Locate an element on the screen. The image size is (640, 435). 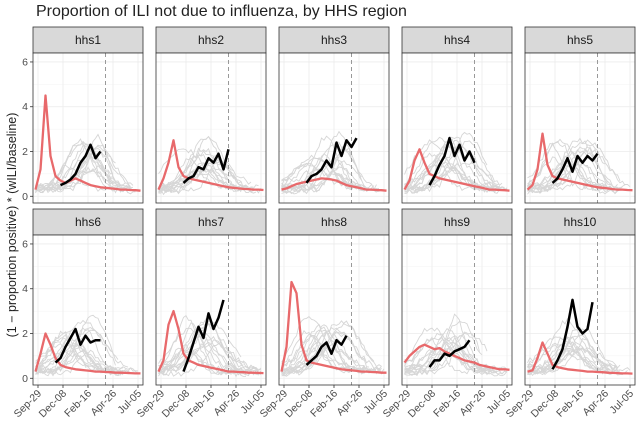
facet-hhs5: hhs5 is located at coordinates (580, 115).